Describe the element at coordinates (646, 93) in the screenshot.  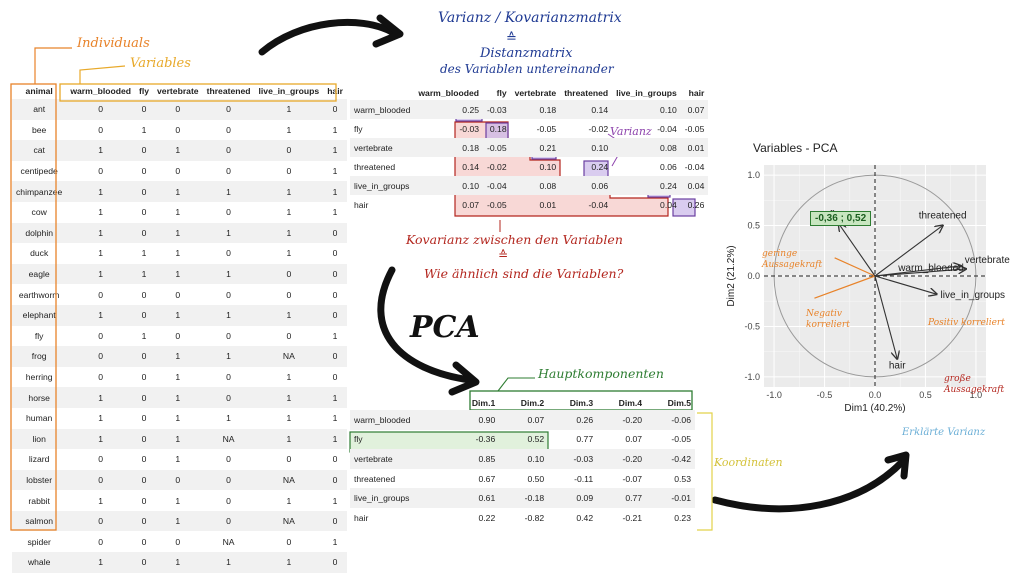
I see `cov-col-header: live_in_groups` at that location.